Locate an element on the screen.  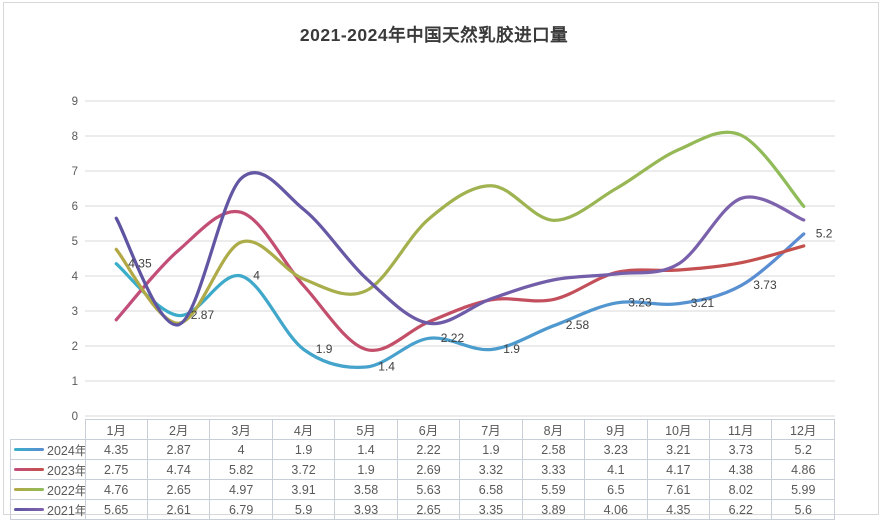
y-axis-tick: 0 is located at coordinates (75, 417).